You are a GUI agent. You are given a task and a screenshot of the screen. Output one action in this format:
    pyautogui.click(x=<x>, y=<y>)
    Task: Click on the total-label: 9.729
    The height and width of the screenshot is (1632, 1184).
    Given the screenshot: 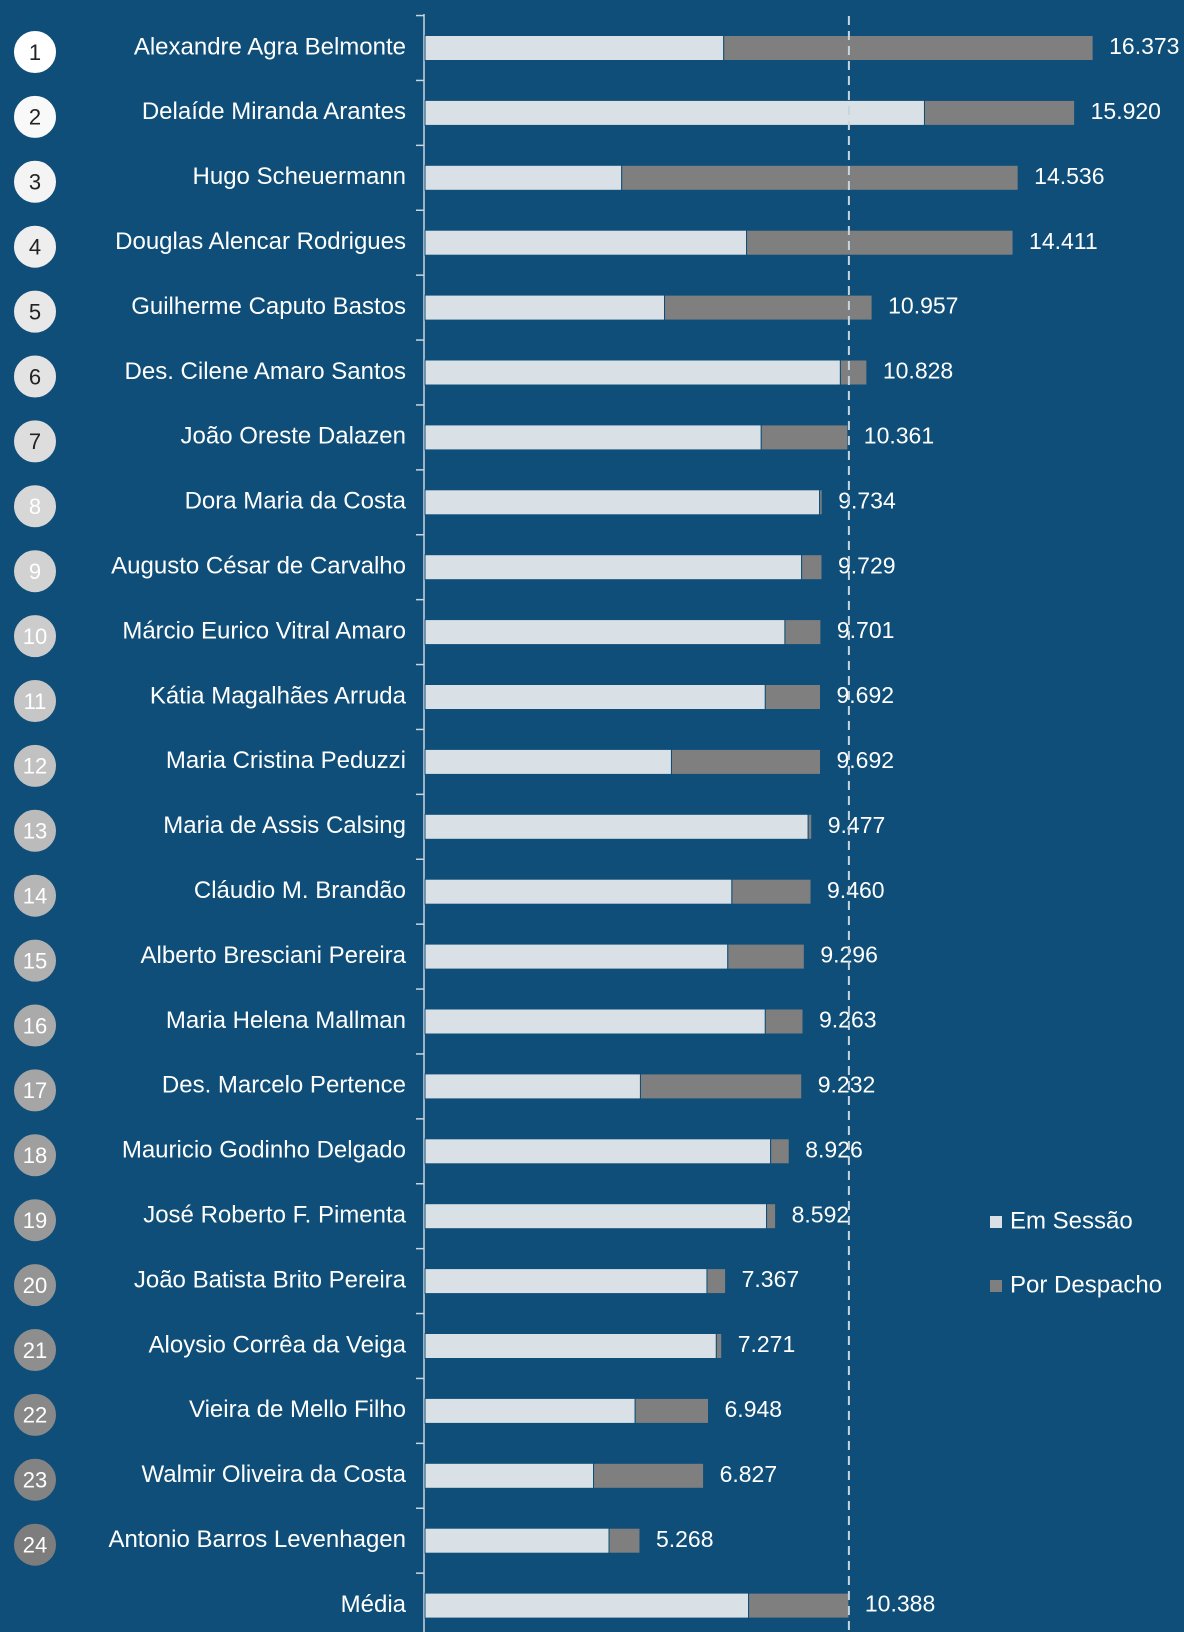 What is the action you would take?
    pyautogui.click(x=867, y=565)
    